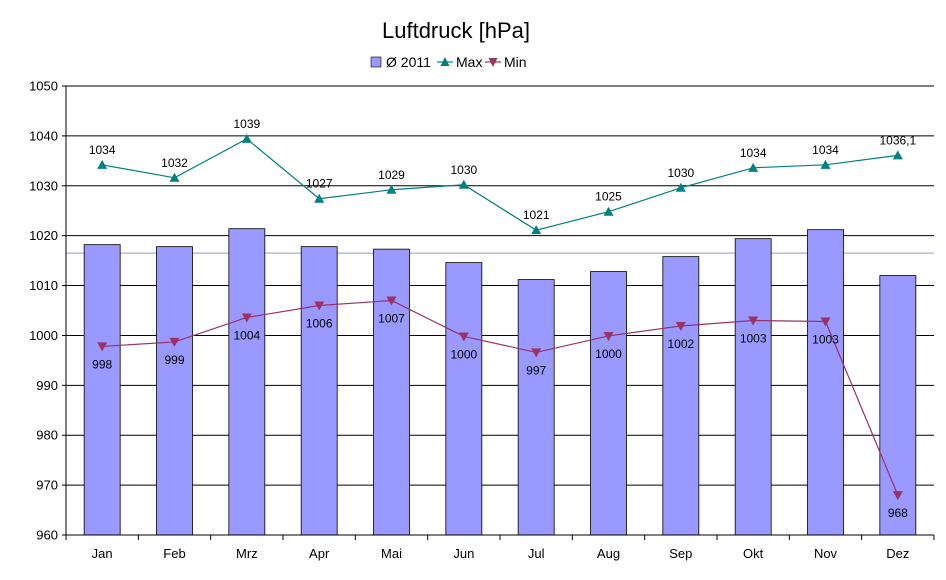  Describe the element at coordinates (246, 335) in the screenshot. I see `data-label-min: 1004` at that location.